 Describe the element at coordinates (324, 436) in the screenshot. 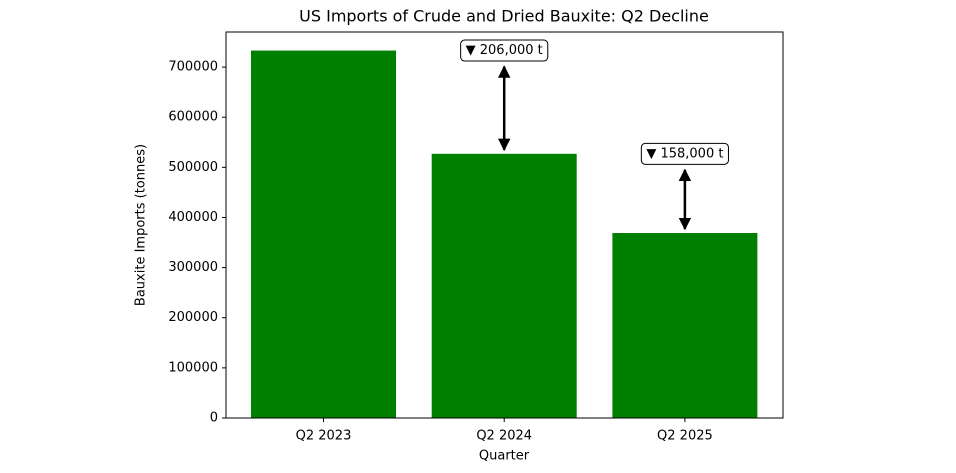

I see `x-tick-label: Q2 2023` at that location.